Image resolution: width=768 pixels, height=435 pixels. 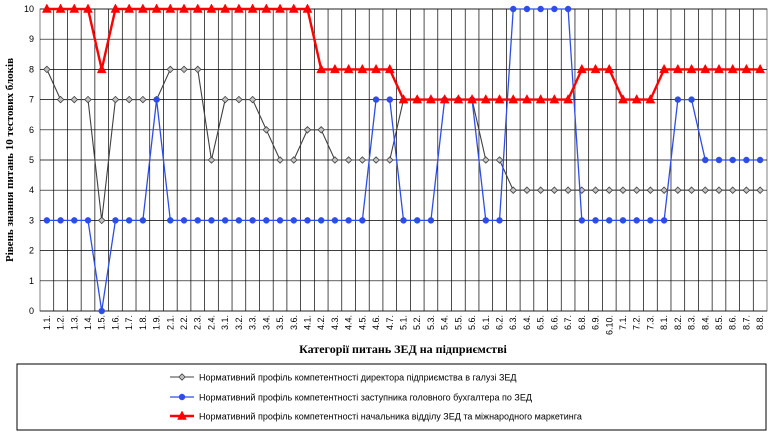 I want to click on x-tick-label: 4.2., so click(x=321, y=322).